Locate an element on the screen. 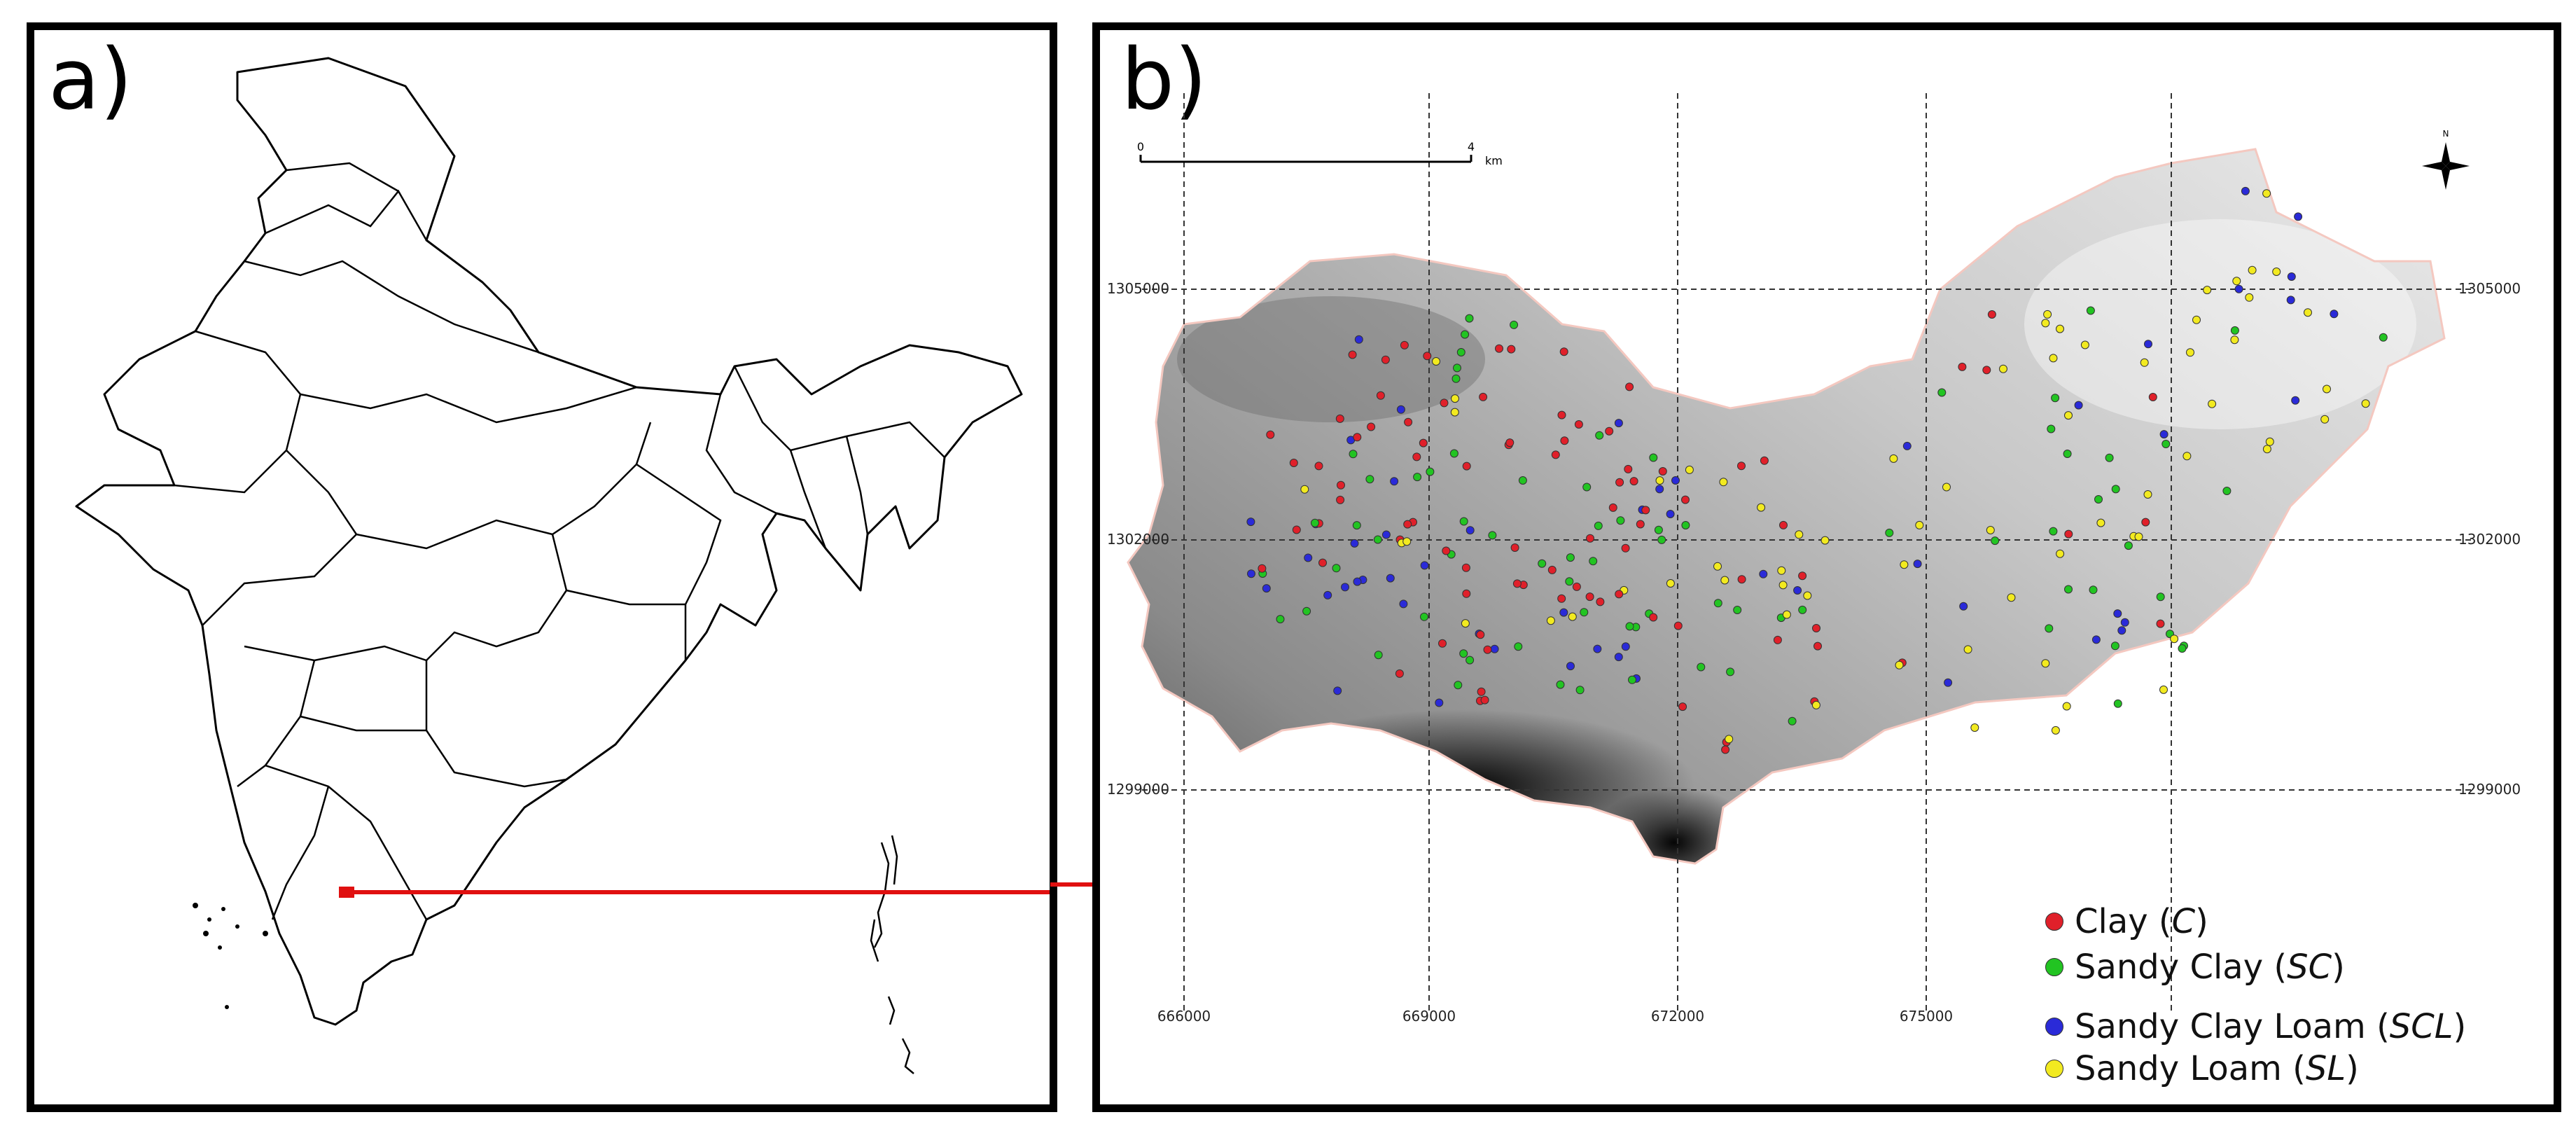 The height and width of the screenshot is (1131, 2576). y-tick-label-left: 1302000 is located at coordinates (1138, 539).